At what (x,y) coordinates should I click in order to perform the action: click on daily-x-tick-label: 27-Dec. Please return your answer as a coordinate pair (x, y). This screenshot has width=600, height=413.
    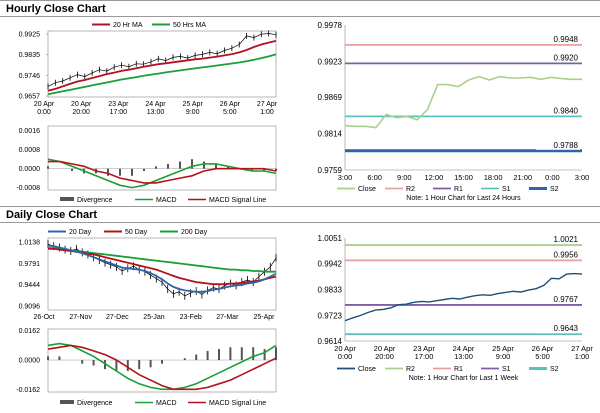
    Looking at the image, I should click on (117, 317).